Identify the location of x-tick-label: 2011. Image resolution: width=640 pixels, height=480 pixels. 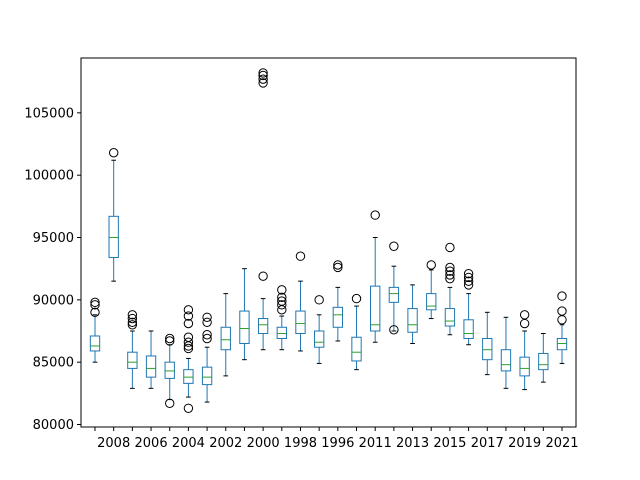
(375, 443).